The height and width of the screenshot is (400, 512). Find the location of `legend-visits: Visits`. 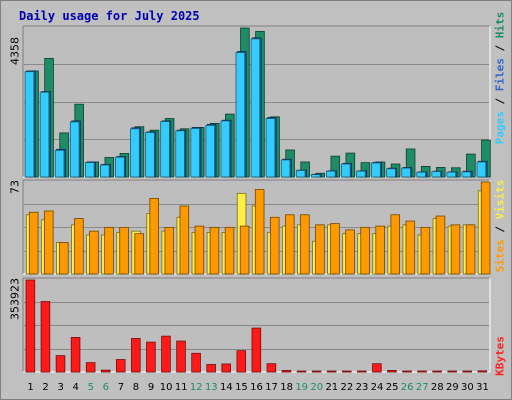

legend-visits: Visits is located at coordinates (500, 199).